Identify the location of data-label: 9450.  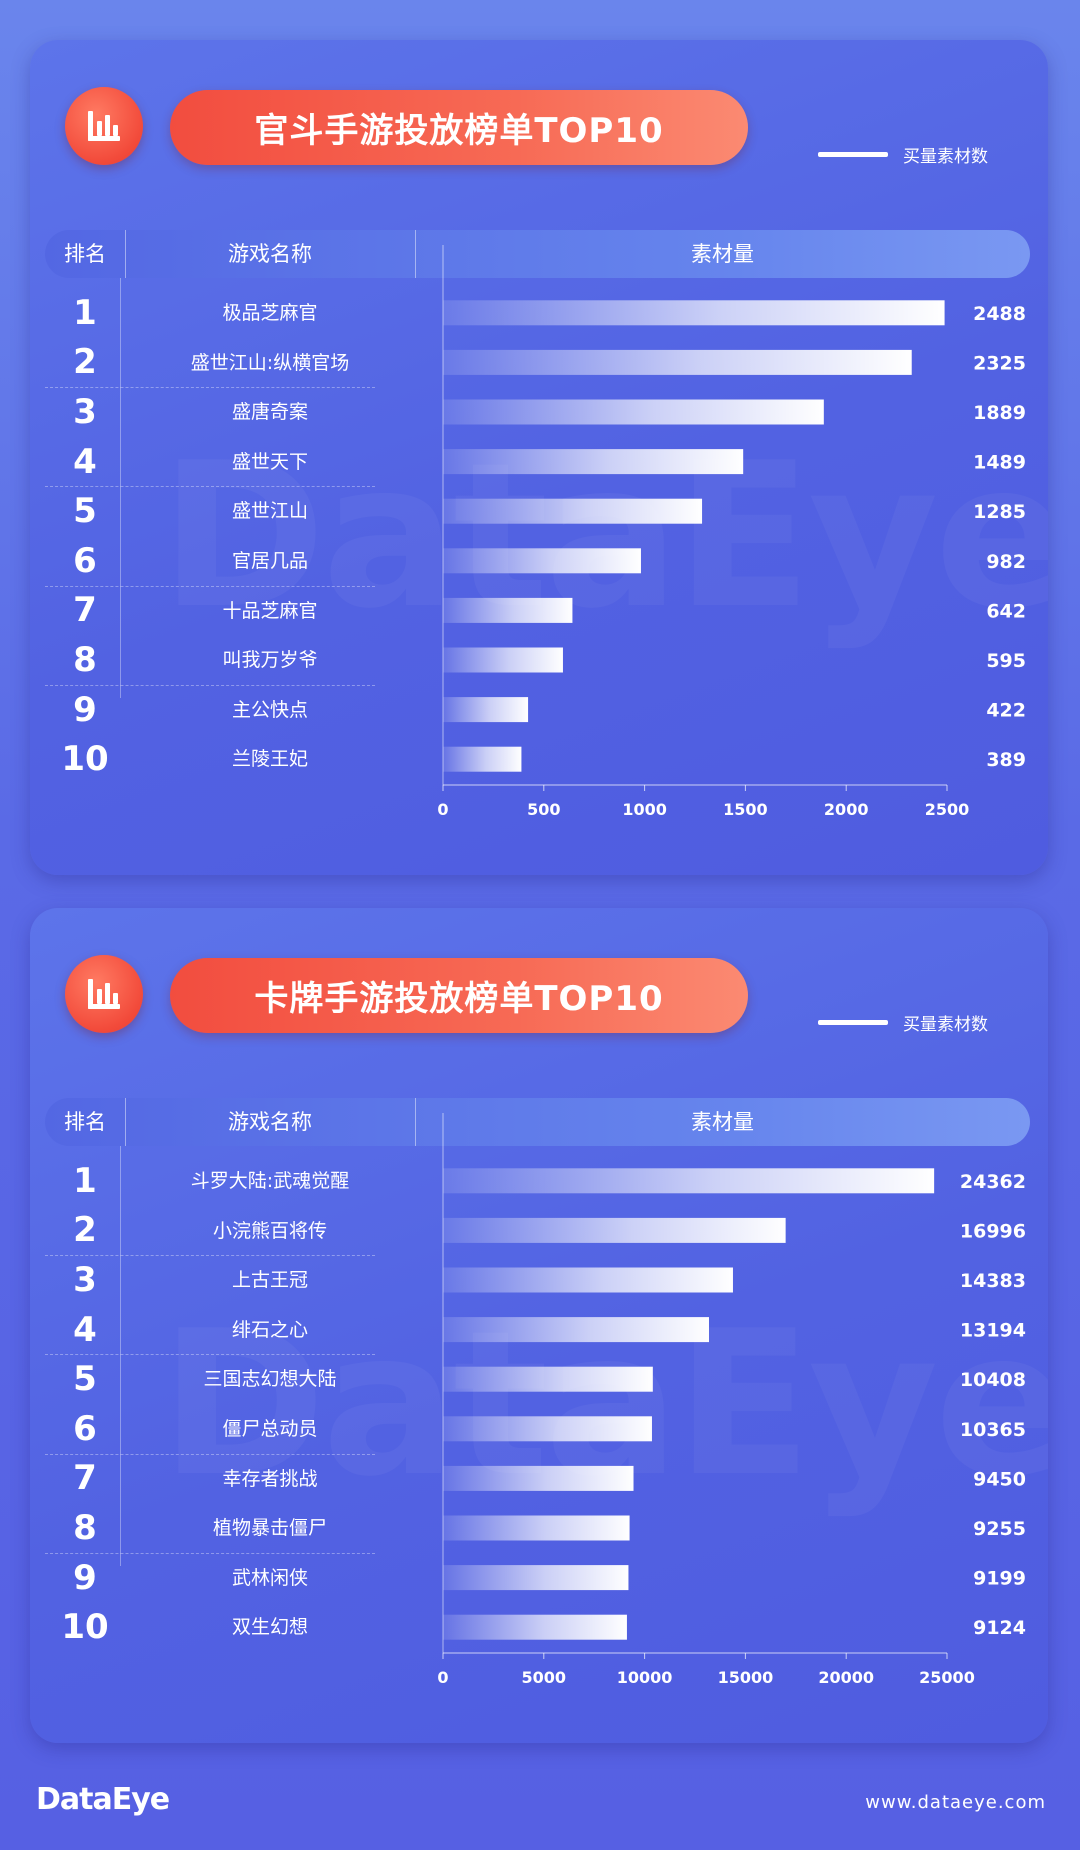
(999, 1479).